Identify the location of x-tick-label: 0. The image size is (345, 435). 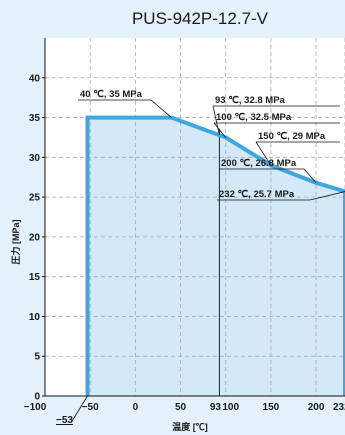
(136, 407).